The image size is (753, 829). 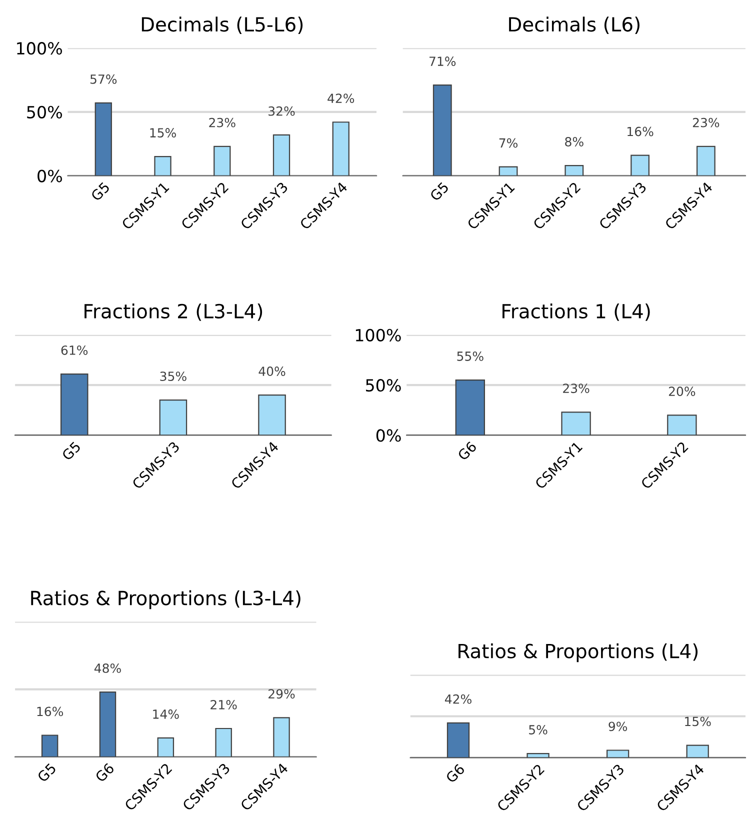 What do you see at coordinates (574, 25) in the screenshot?
I see `chart-title: Decimals (L6)` at bounding box center [574, 25].